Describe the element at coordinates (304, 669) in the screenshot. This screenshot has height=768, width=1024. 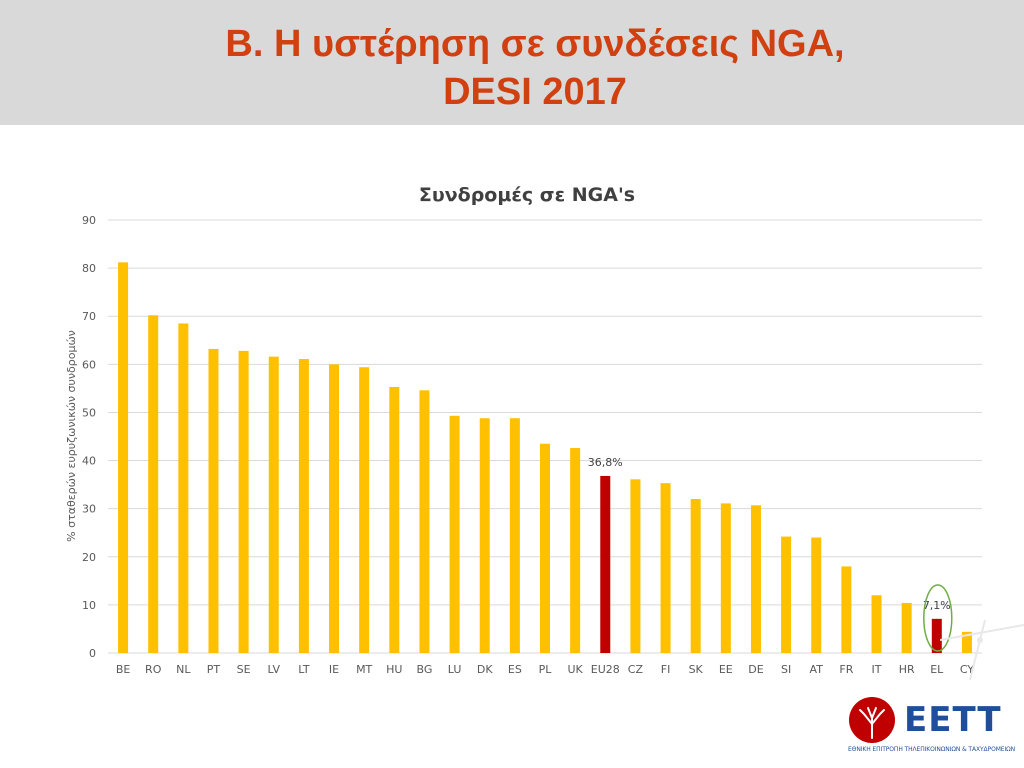
I see `x-tick-label: LT` at that location.